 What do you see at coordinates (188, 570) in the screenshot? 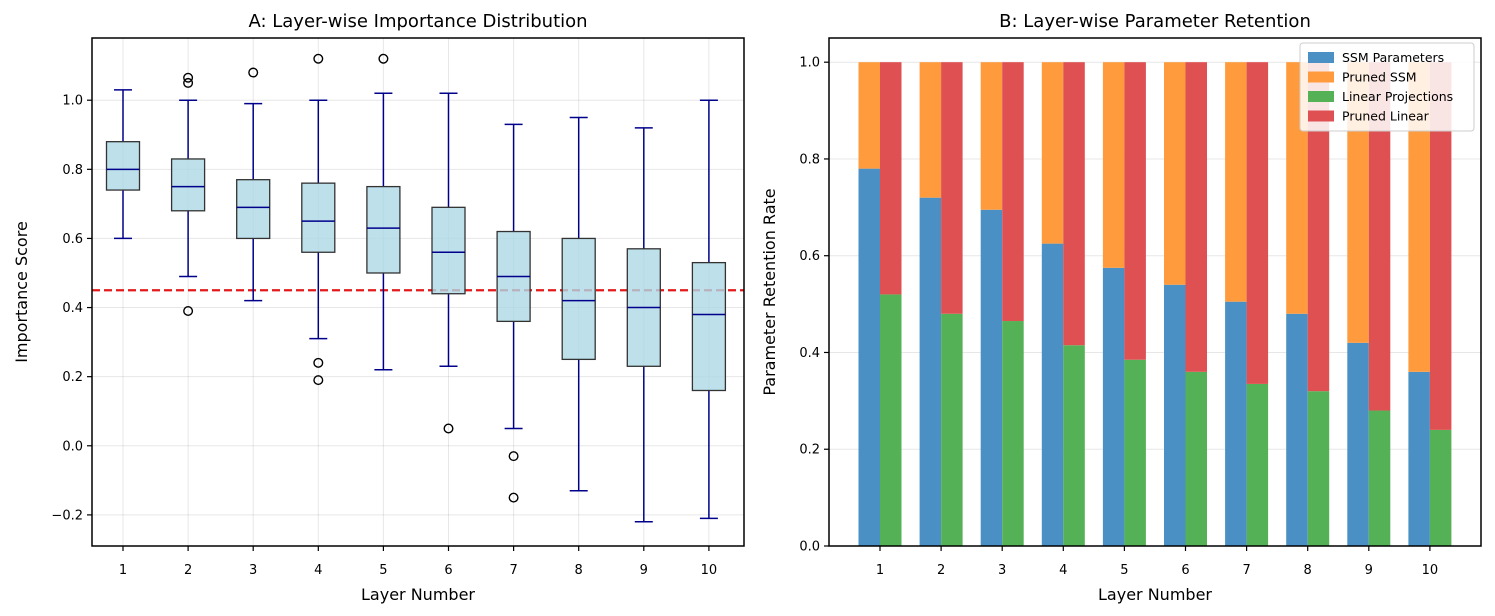
I see `panel-a-x-tick-label: 2` at bounding box center [188, 570].